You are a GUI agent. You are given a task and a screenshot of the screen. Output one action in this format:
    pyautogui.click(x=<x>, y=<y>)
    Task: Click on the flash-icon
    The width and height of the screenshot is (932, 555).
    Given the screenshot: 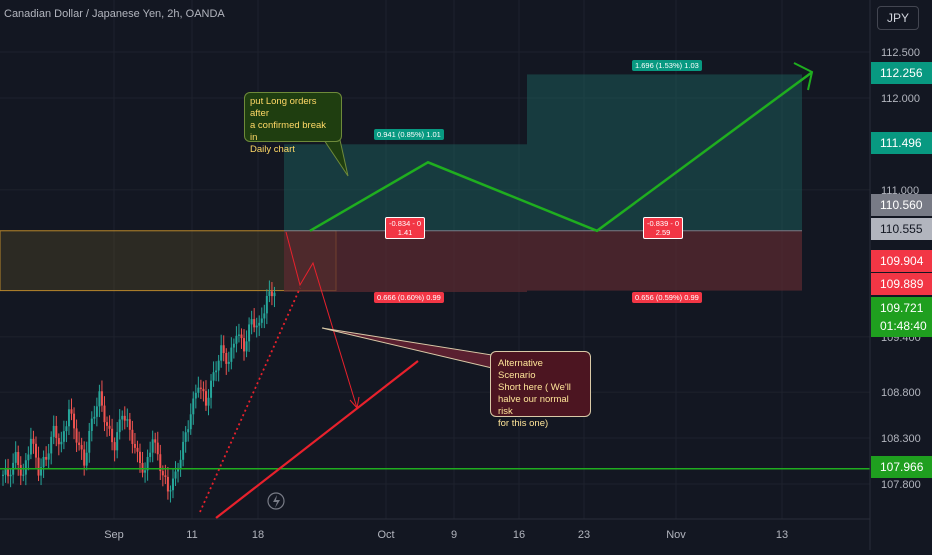 What is the action you would take?
    pyautogui.click(x=276, y=501)
    